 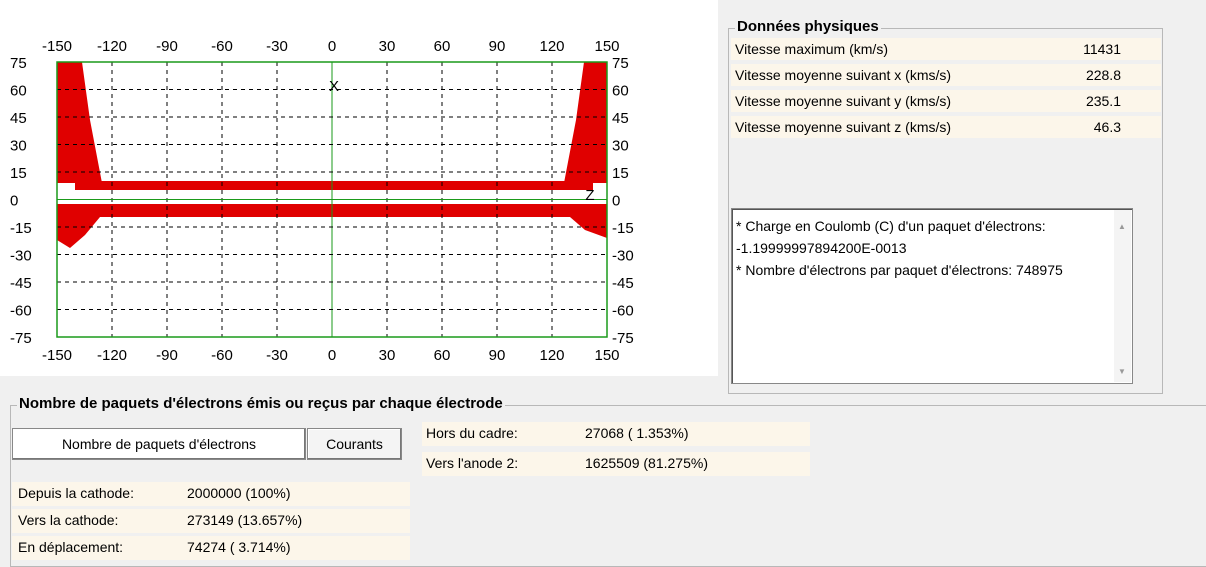 I want to click on info-row: Vers l'anode 2: 1625509 (81.275%), so click(x=616, y=464).